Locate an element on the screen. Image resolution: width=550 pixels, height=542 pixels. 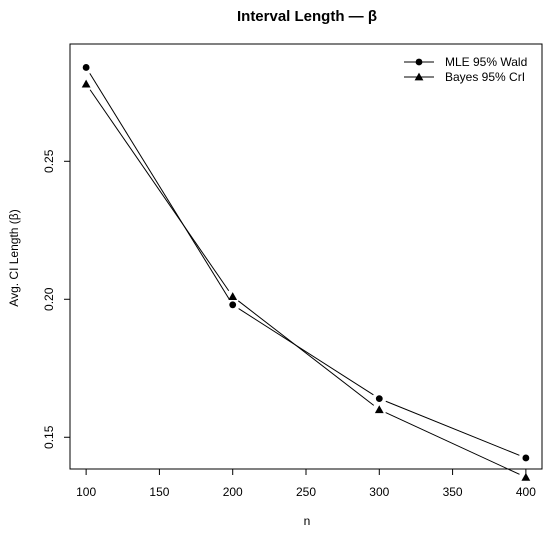
x-tick-label: 100 is located at coordinates (86, 492).